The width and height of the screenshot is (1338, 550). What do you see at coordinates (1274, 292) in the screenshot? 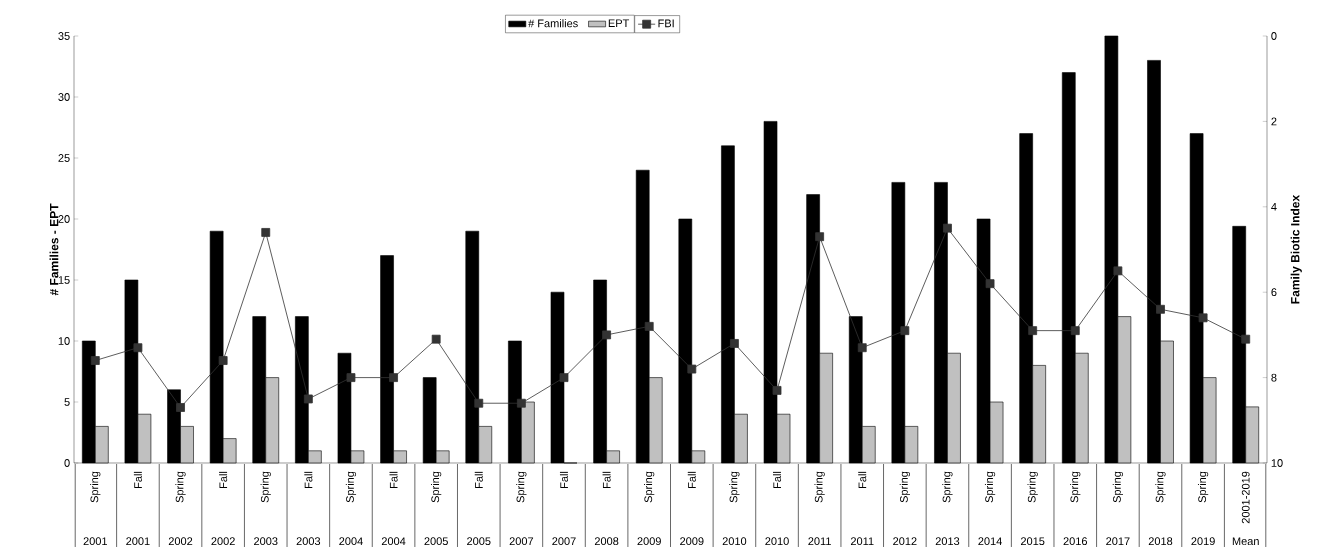
I see `y2-tick-label: 6` at bounding box center [1274, 292].